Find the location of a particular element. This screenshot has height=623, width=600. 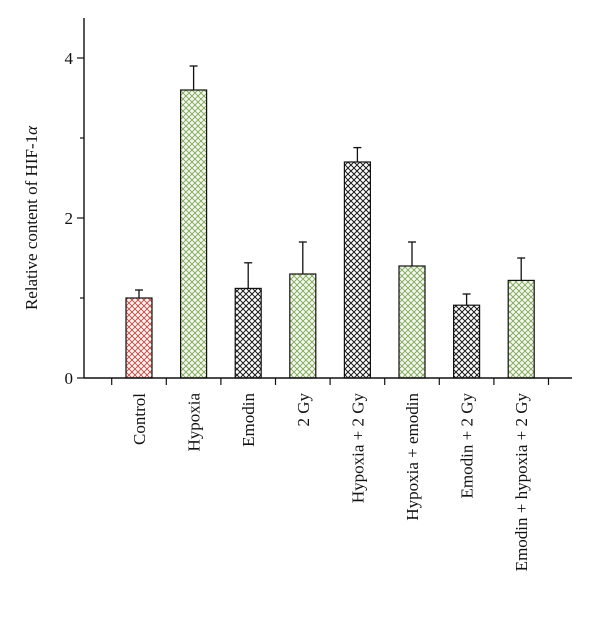

x-tick-label-3: 2 Gy is located at coordinates (303, 410).